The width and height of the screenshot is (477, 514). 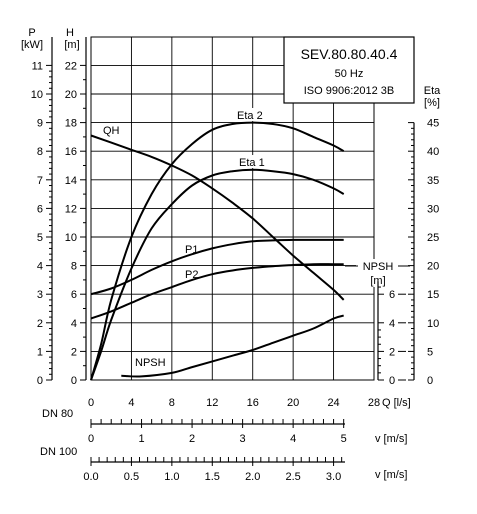 I want to click on npsh-axis-title: NPSH [m], so click(x=377, y=273).